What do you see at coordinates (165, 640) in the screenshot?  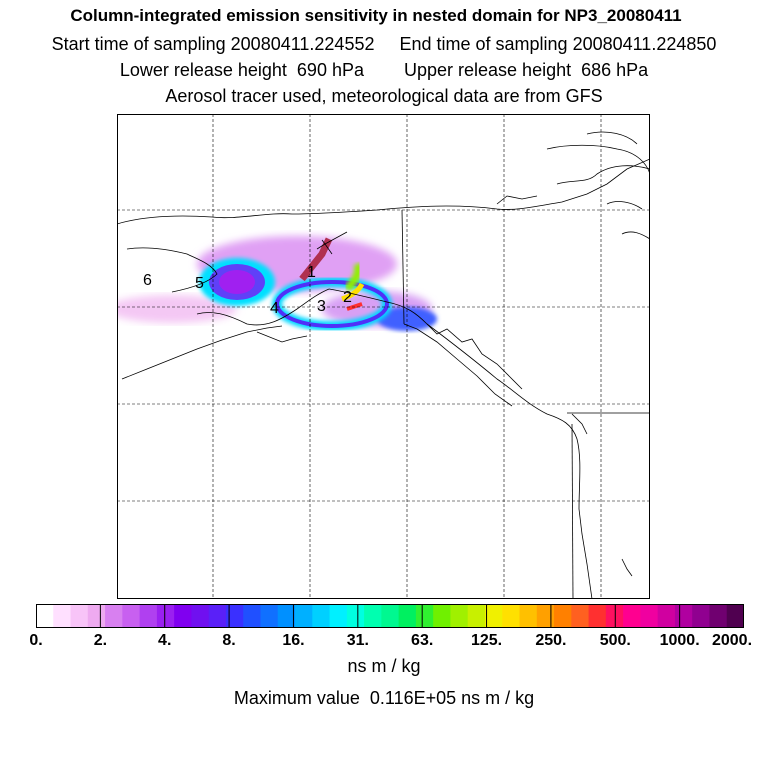 I see `colorbar-tick-label: 4.` at bounding box center [165, 640].